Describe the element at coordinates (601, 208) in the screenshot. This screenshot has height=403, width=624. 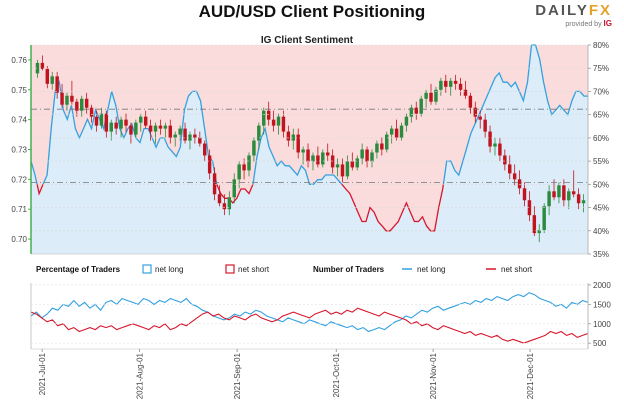
I see `percent-tick-label: 45%` at that location.